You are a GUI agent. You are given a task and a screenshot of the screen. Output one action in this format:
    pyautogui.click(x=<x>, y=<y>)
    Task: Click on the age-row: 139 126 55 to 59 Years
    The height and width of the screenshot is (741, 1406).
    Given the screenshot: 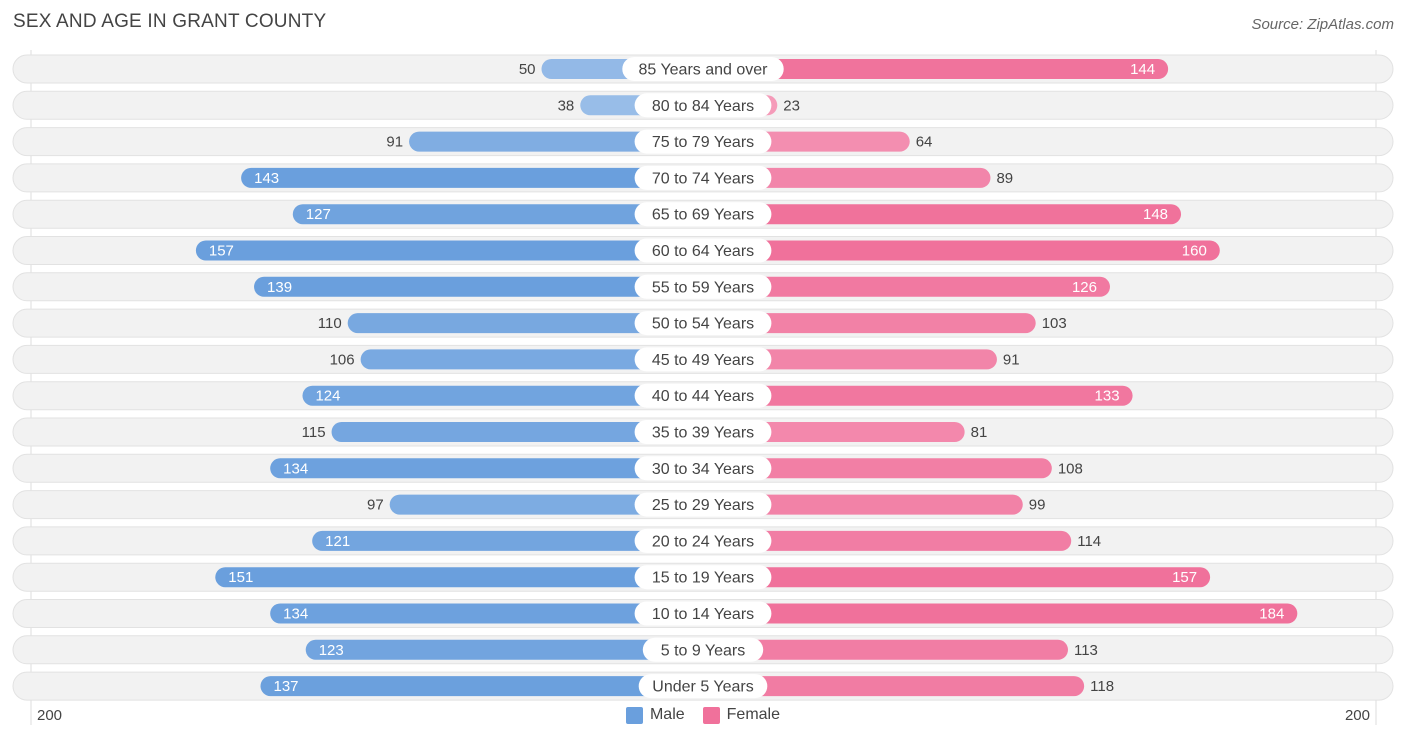 What is the action you would take?
    pyautogui.click(x=703, y=287)
    